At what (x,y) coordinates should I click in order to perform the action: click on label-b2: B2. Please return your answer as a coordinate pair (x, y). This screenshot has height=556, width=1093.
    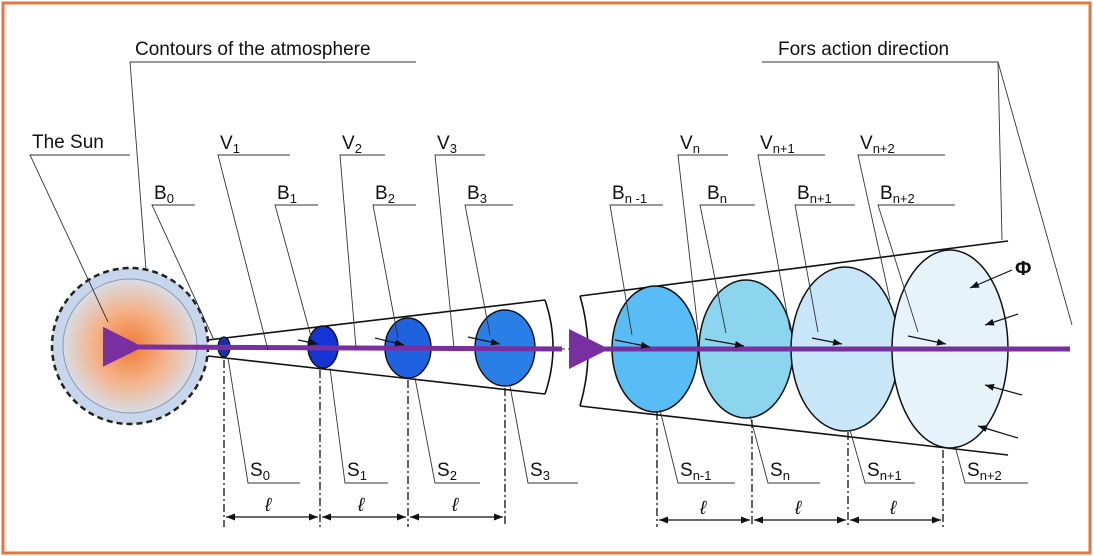
    Looking at the image, I should click on (385, 194).